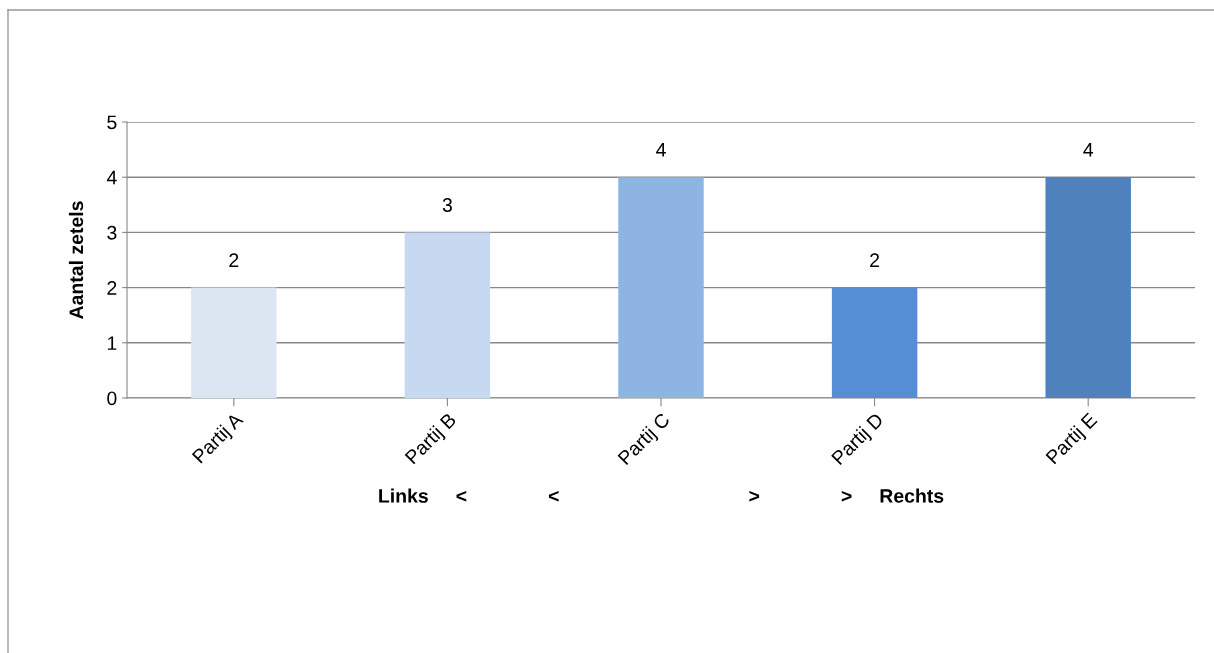  Describe the element at coordinates (661, 495) in the screenshot. I see `x-axis-title: Links < < > > Rechts` at that location.